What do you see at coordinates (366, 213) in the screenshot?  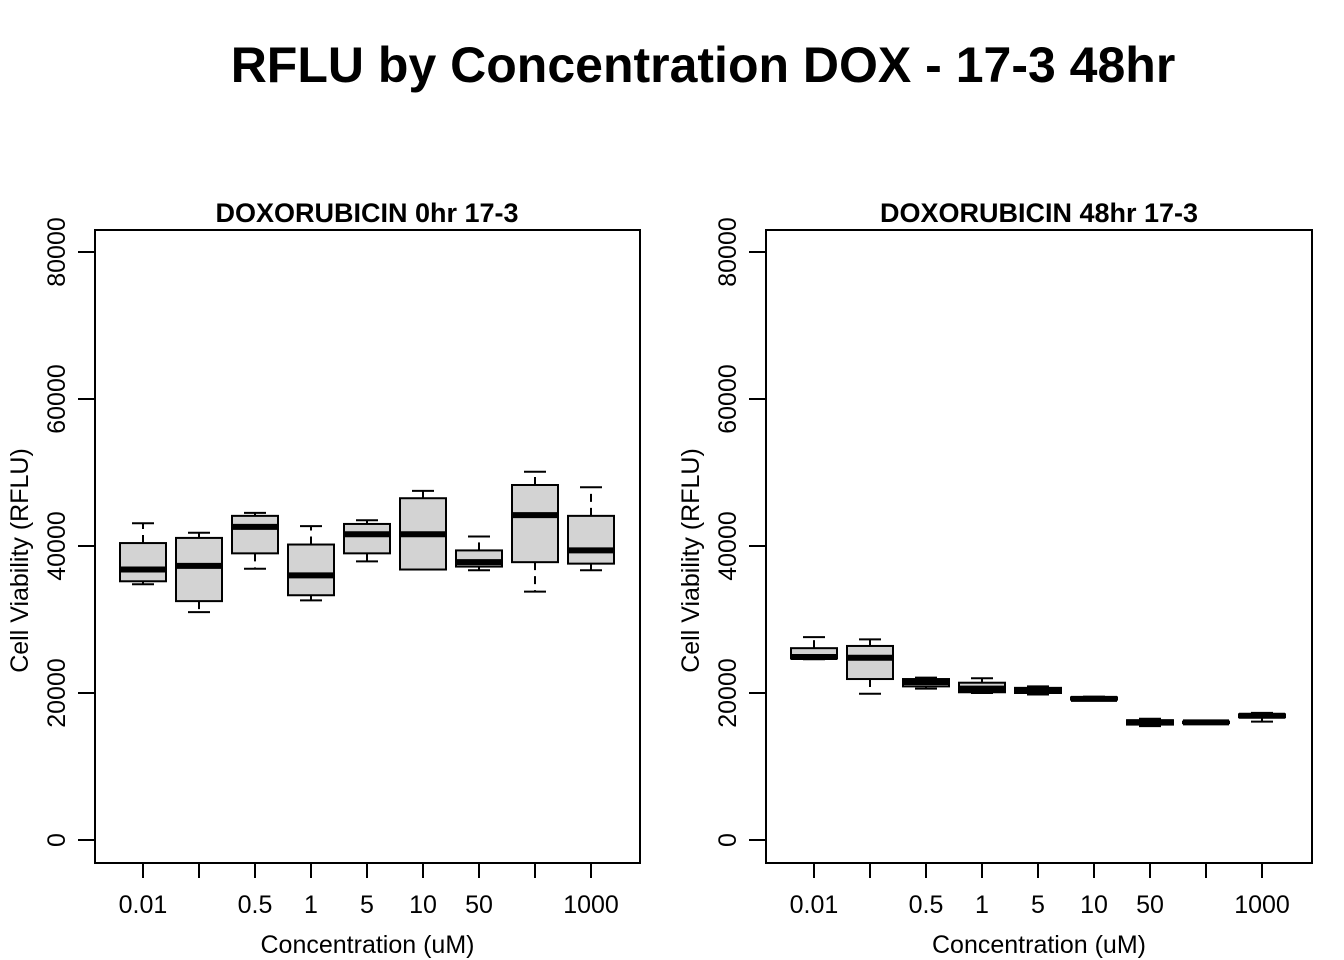 I see `panel-title: DOXORUBICIN 0hr 17-3` at bounding box center [366, 213].